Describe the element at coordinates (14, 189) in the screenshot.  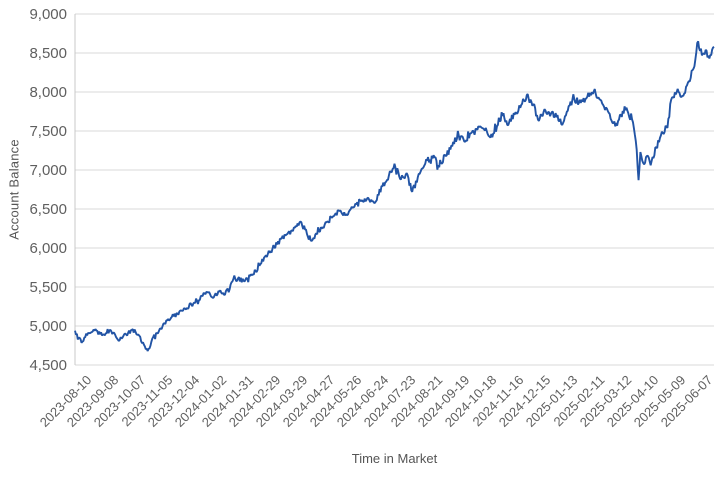
I see `y-axis-title: Account Balance` at that location.